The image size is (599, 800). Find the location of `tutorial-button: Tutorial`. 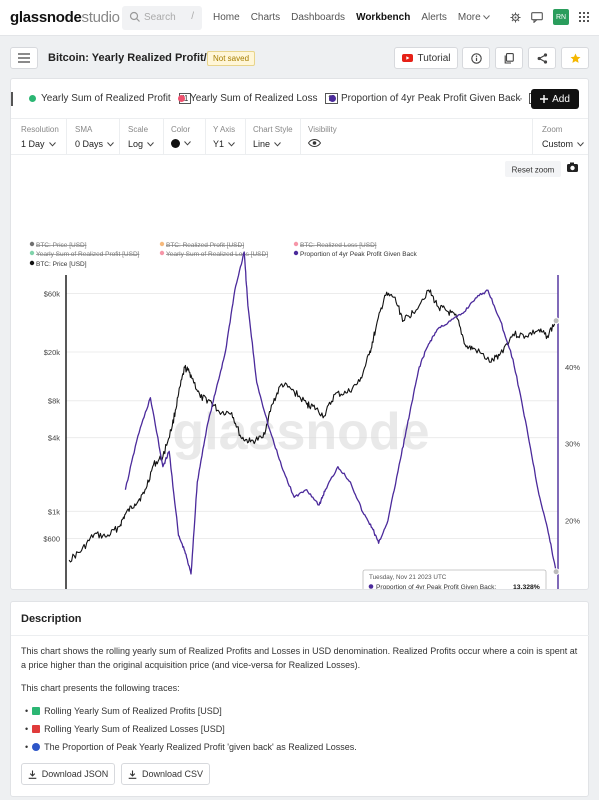

tutorial-button: Tutorial is located at coordinates (426, 58).